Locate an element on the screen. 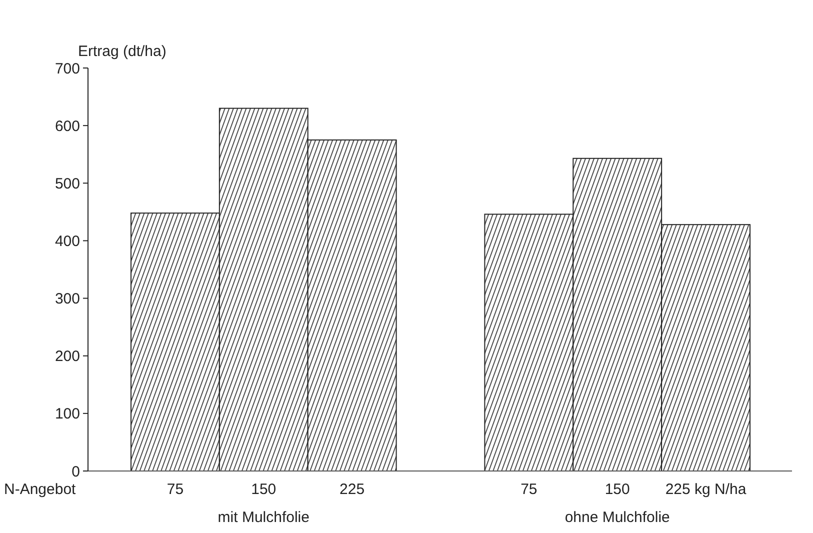  x-tick-label: 225 kg N/ha is located at coordinates (706, 489).